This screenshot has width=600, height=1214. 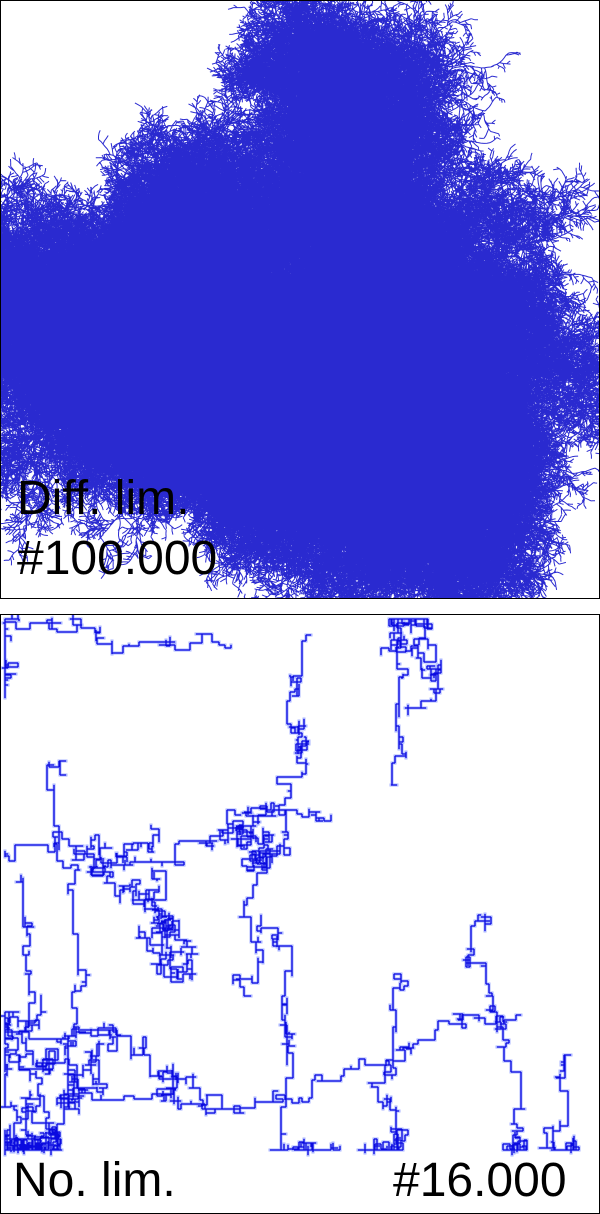 I want to click on panel-title: No. lim., so click(x=94, y=1181).